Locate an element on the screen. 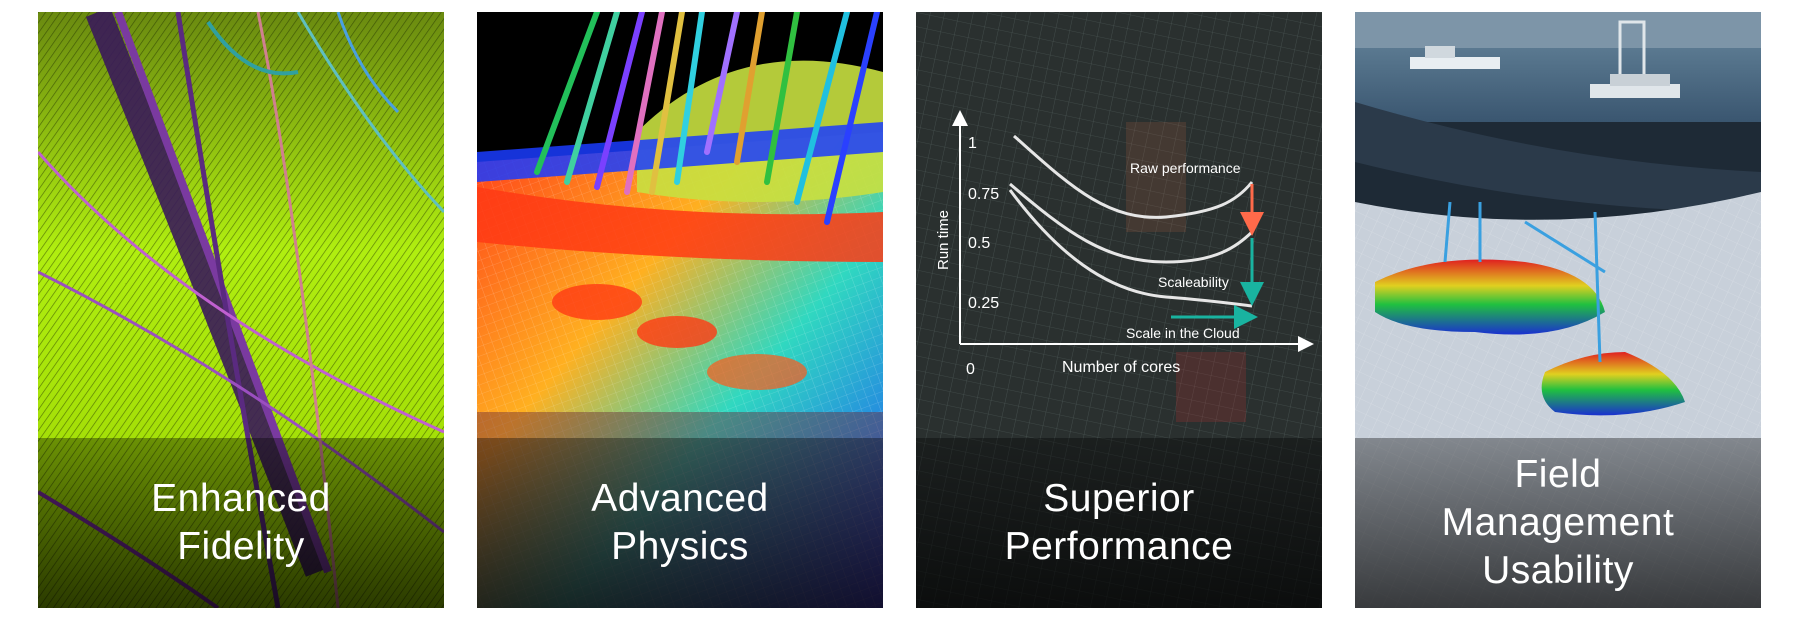 This screenshot has height=620, width=1794. x-axis-label: Number of cores is located at coordinates (1121, 367).